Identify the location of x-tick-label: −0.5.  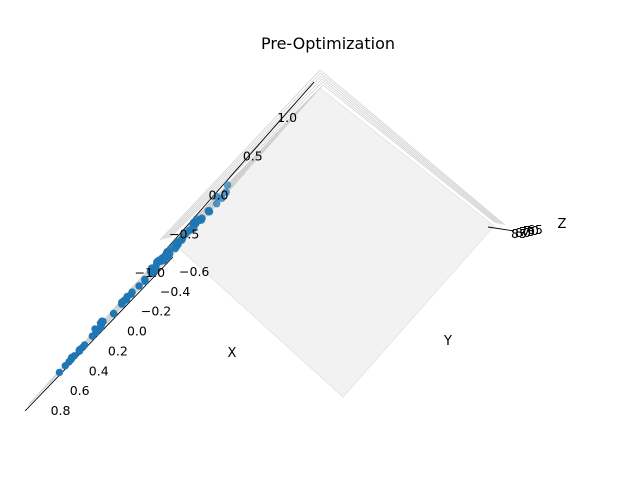
(184, 233).